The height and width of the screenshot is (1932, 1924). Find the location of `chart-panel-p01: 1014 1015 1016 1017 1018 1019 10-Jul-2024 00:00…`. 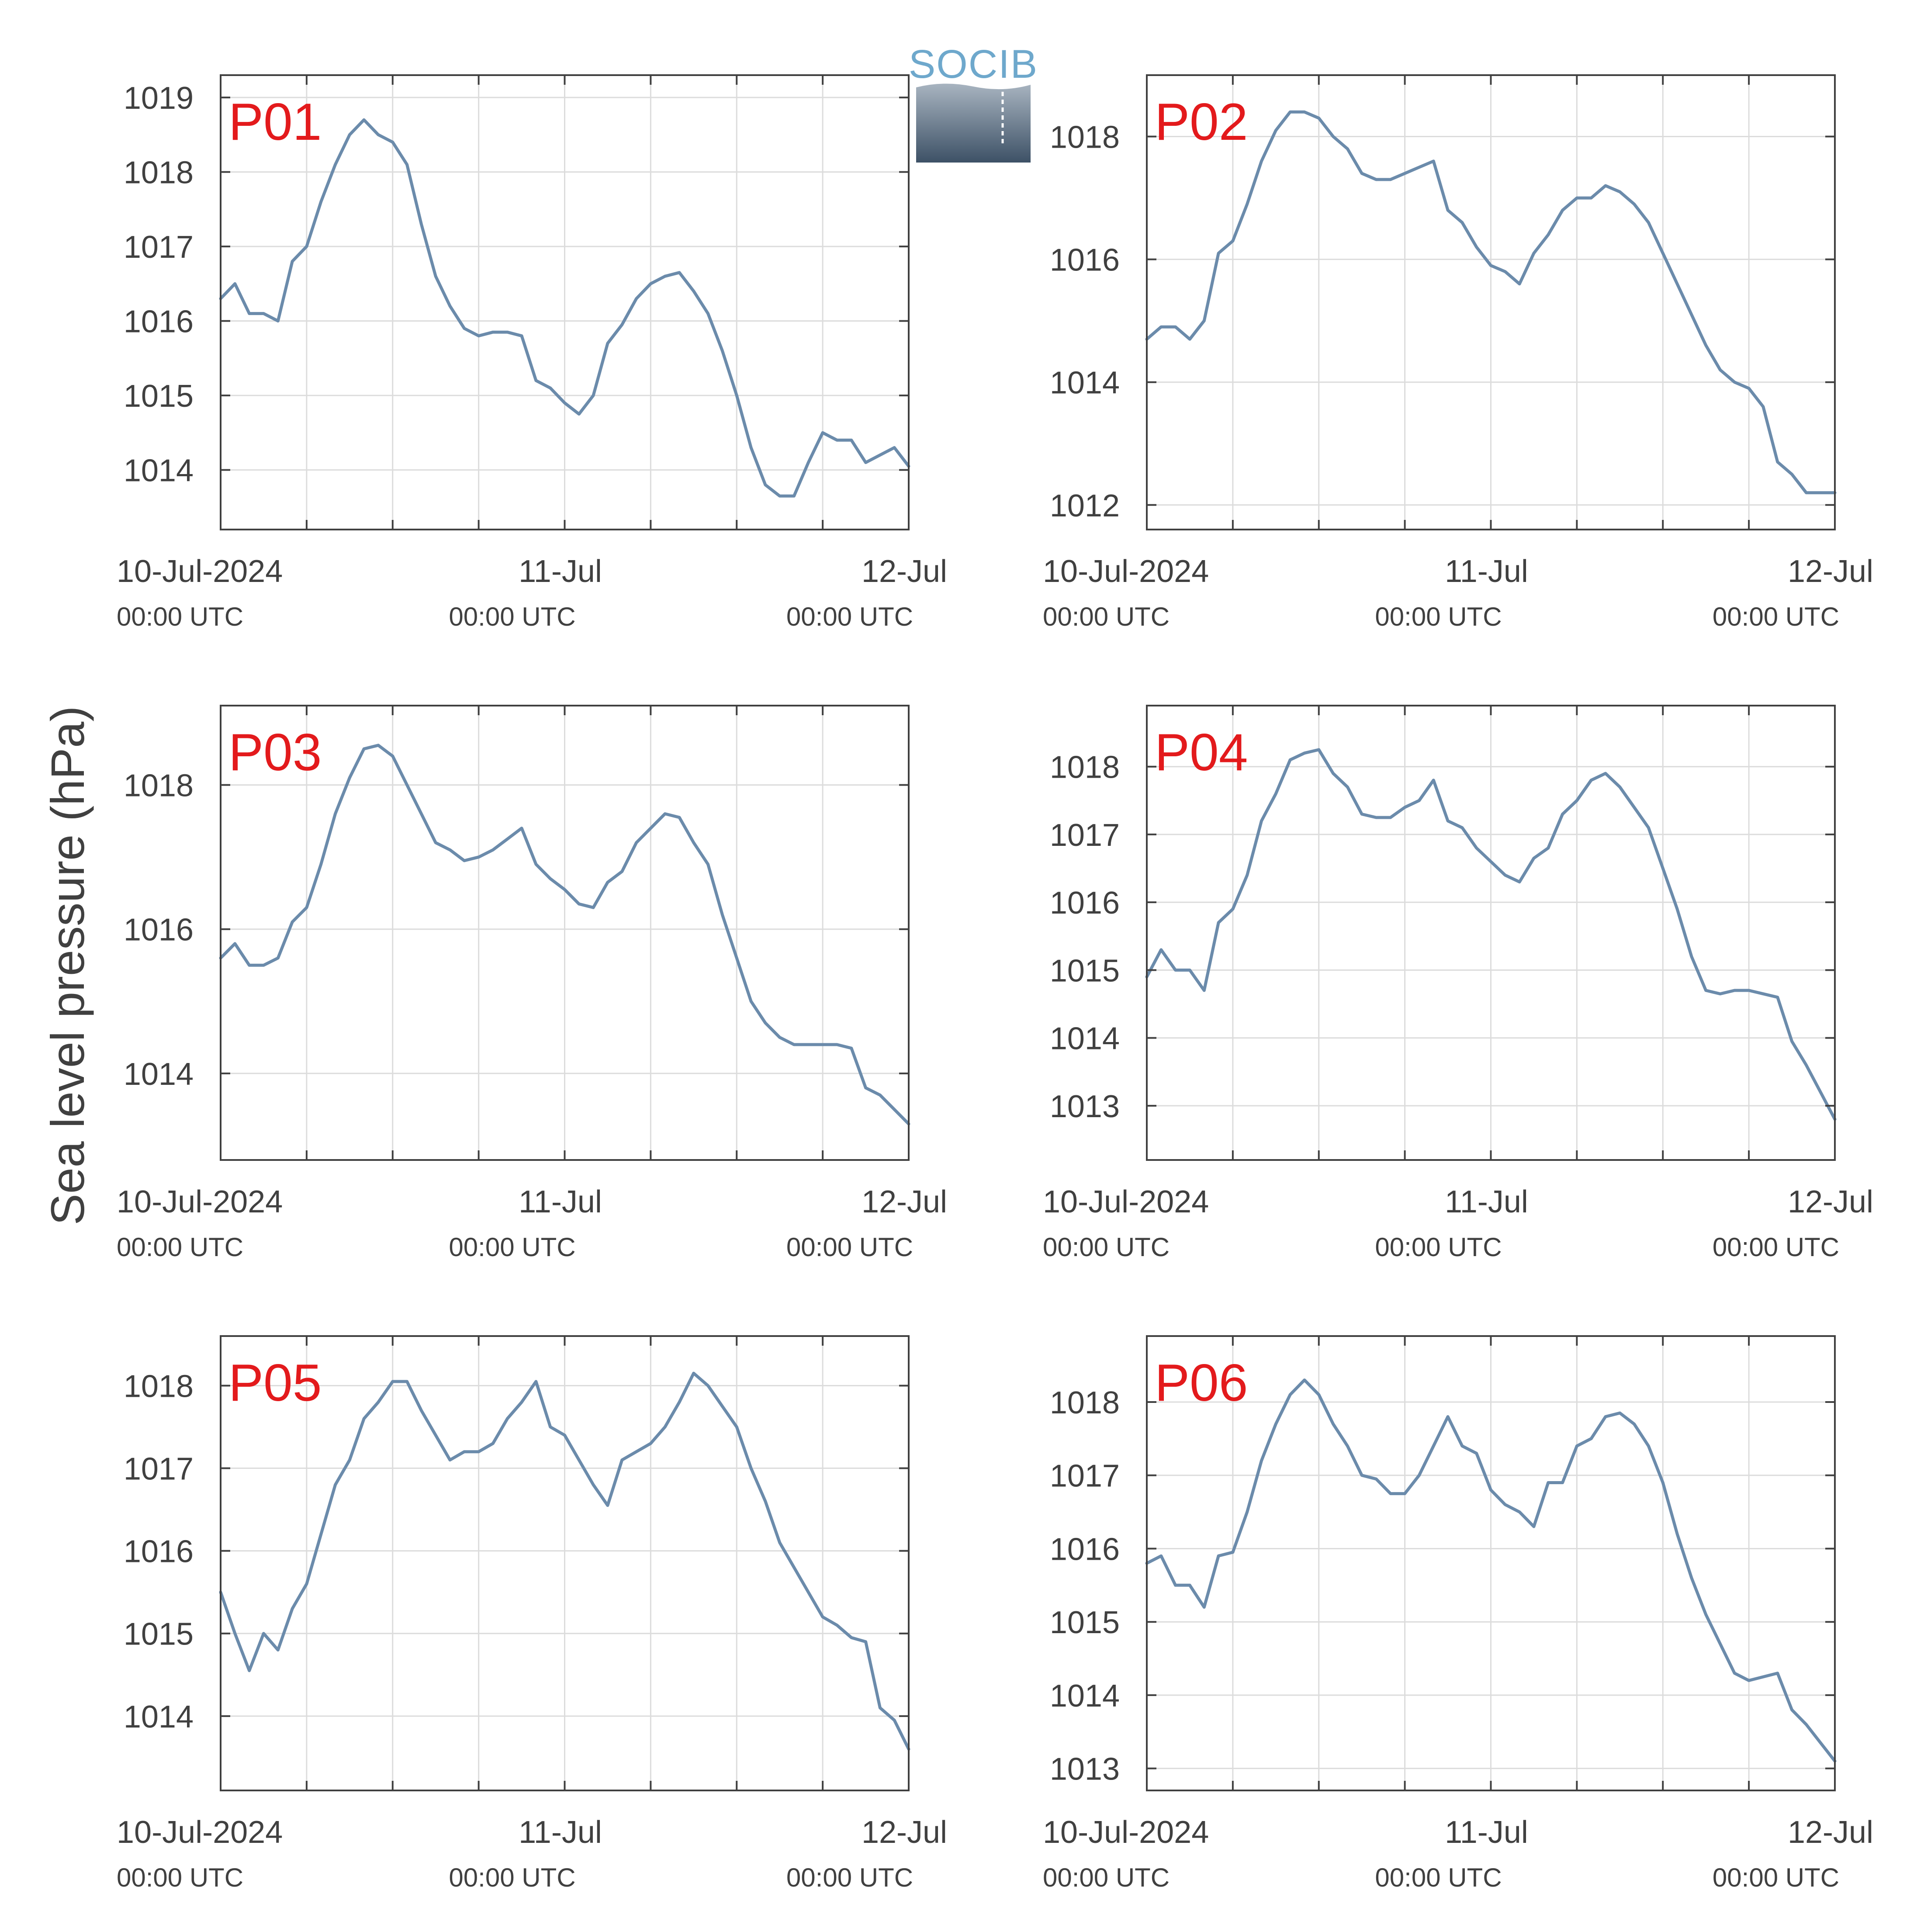

chart-panel-p01: 1014 1015 1016 1017 1018 1019 10-Jul-2024 00:00… is located at coordinates (532, 352).